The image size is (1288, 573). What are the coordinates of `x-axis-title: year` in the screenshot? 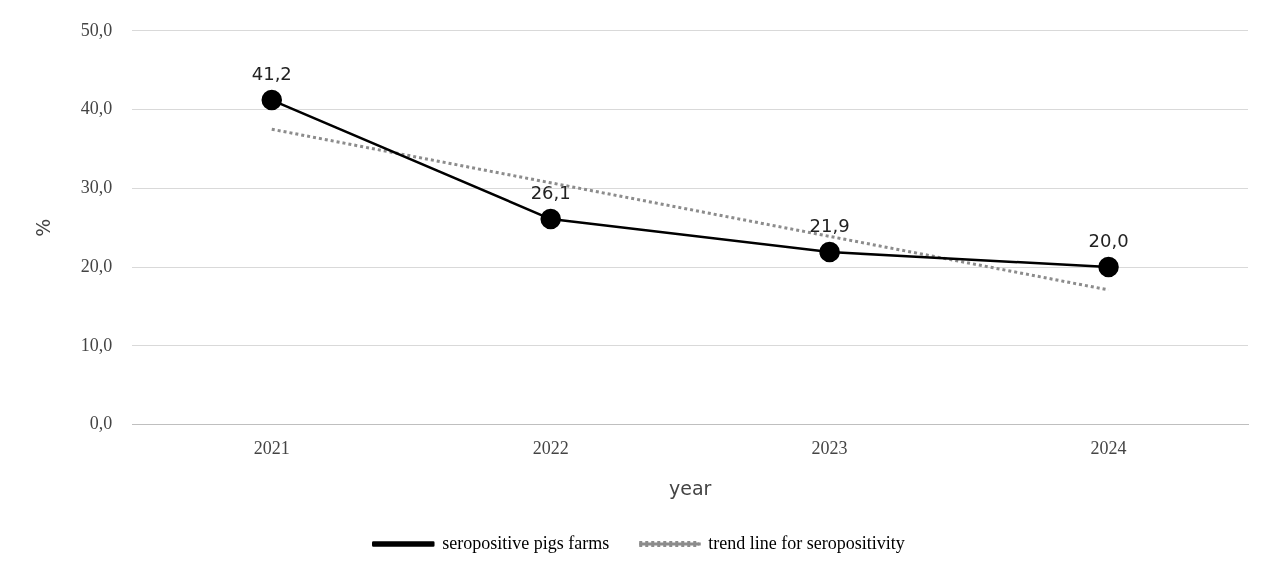 It's located at (690, 487).